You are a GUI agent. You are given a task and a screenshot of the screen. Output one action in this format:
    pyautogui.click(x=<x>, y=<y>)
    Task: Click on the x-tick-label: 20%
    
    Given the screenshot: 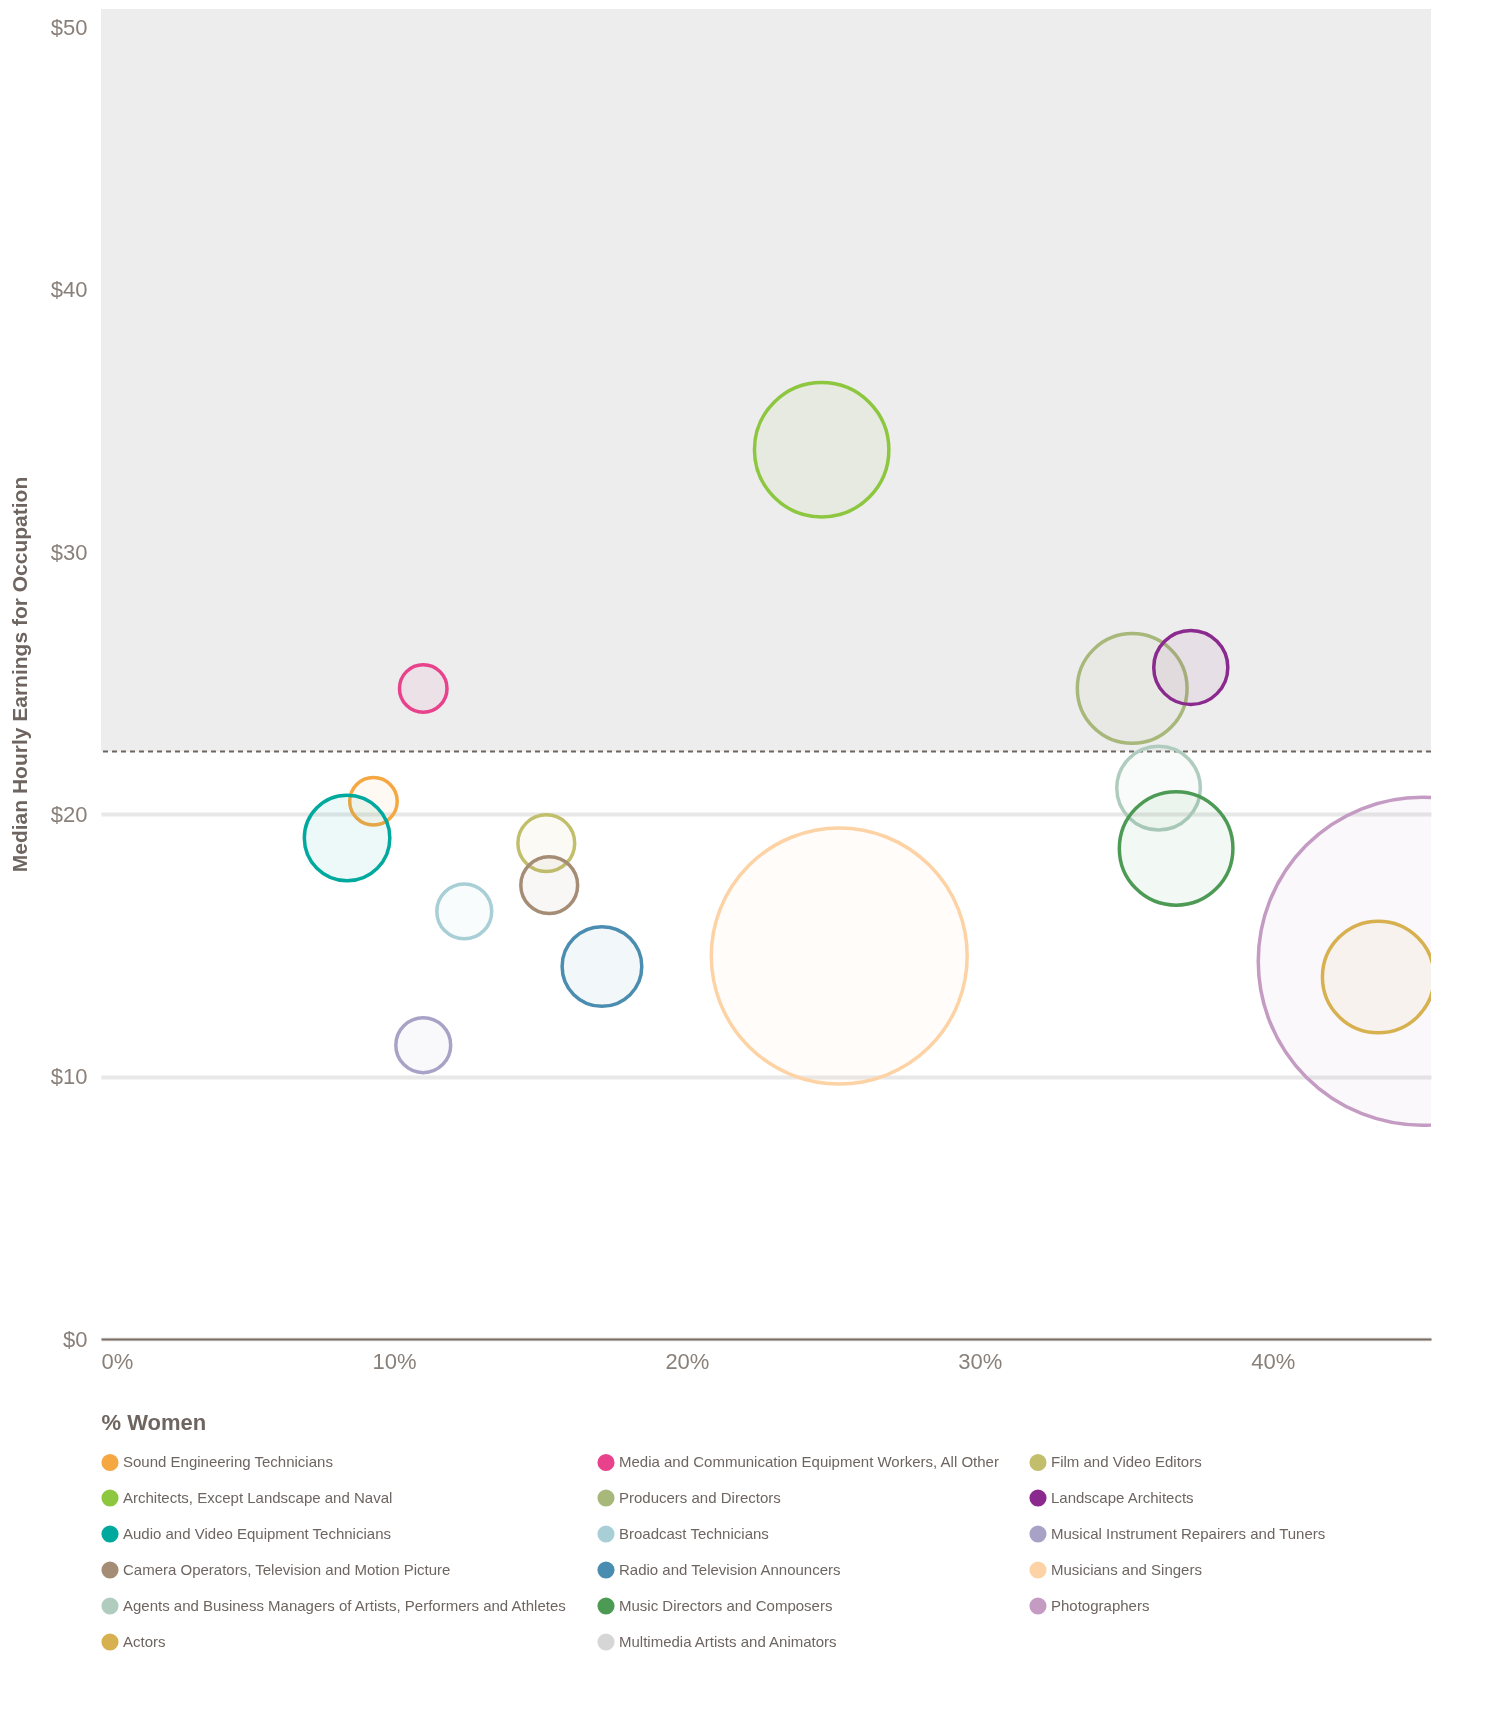 What is the action you would take?
    pyautogui.click(x=687, y=1361)
    